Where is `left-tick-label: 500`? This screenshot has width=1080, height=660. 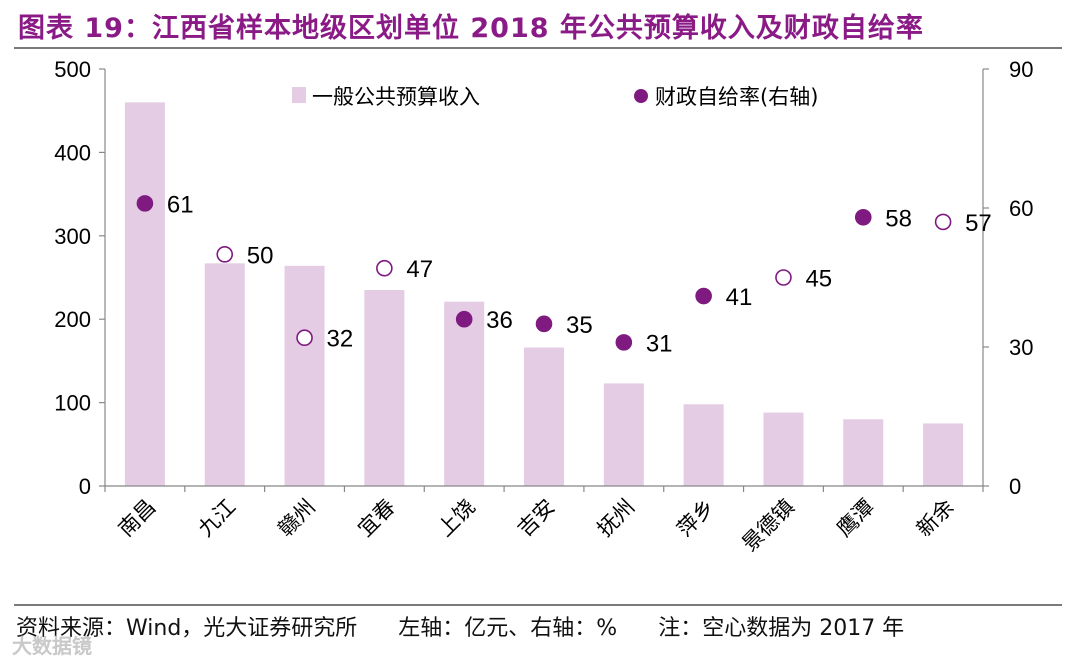 left-tick-label: 500 is located at coordinates (72, 69).